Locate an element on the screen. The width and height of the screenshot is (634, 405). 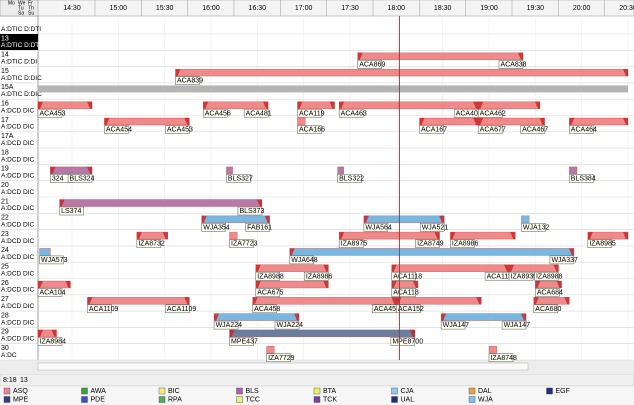
flight-label: ACA869 is located at coordinates (371, 64).